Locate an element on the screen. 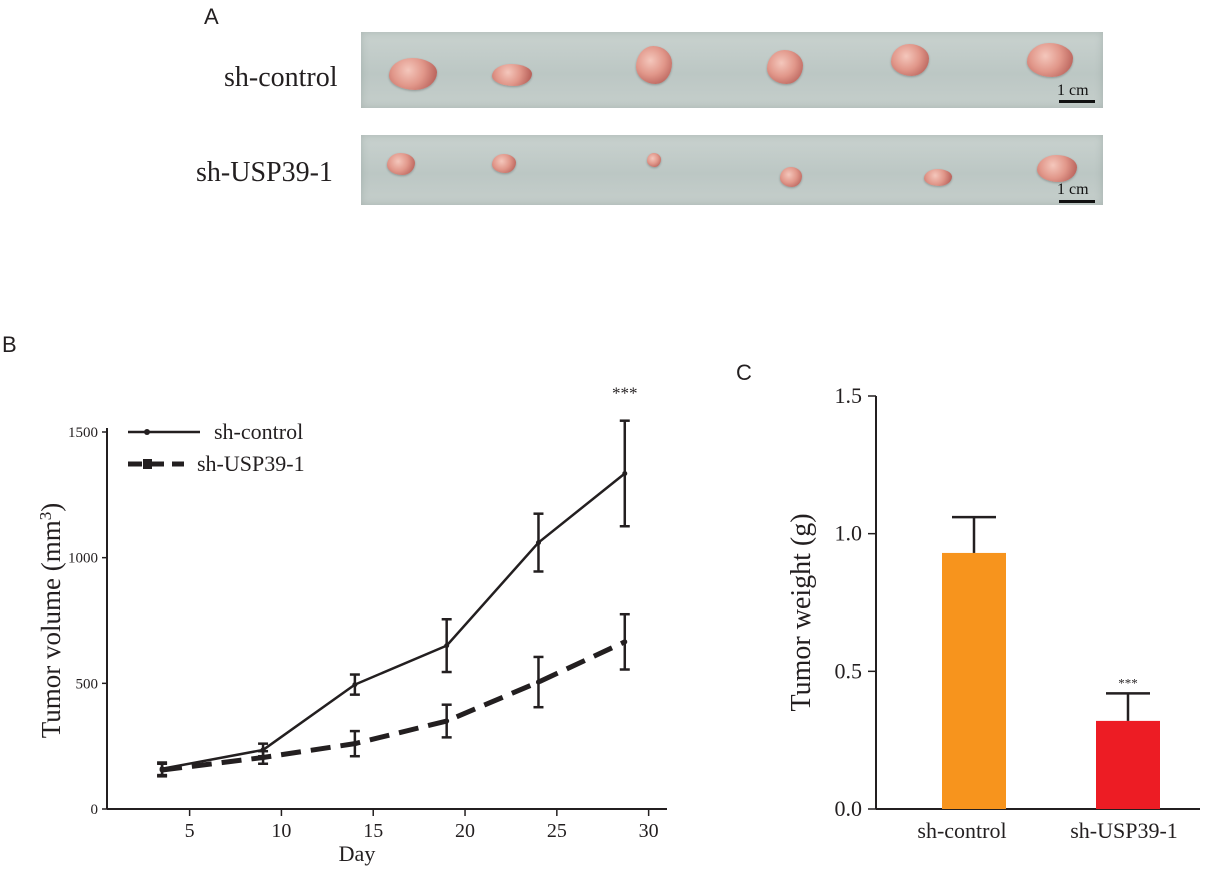 The width and height of the screenshot is (1211, 876). x-tick-label: 30 is located at coordinates (649, 831).